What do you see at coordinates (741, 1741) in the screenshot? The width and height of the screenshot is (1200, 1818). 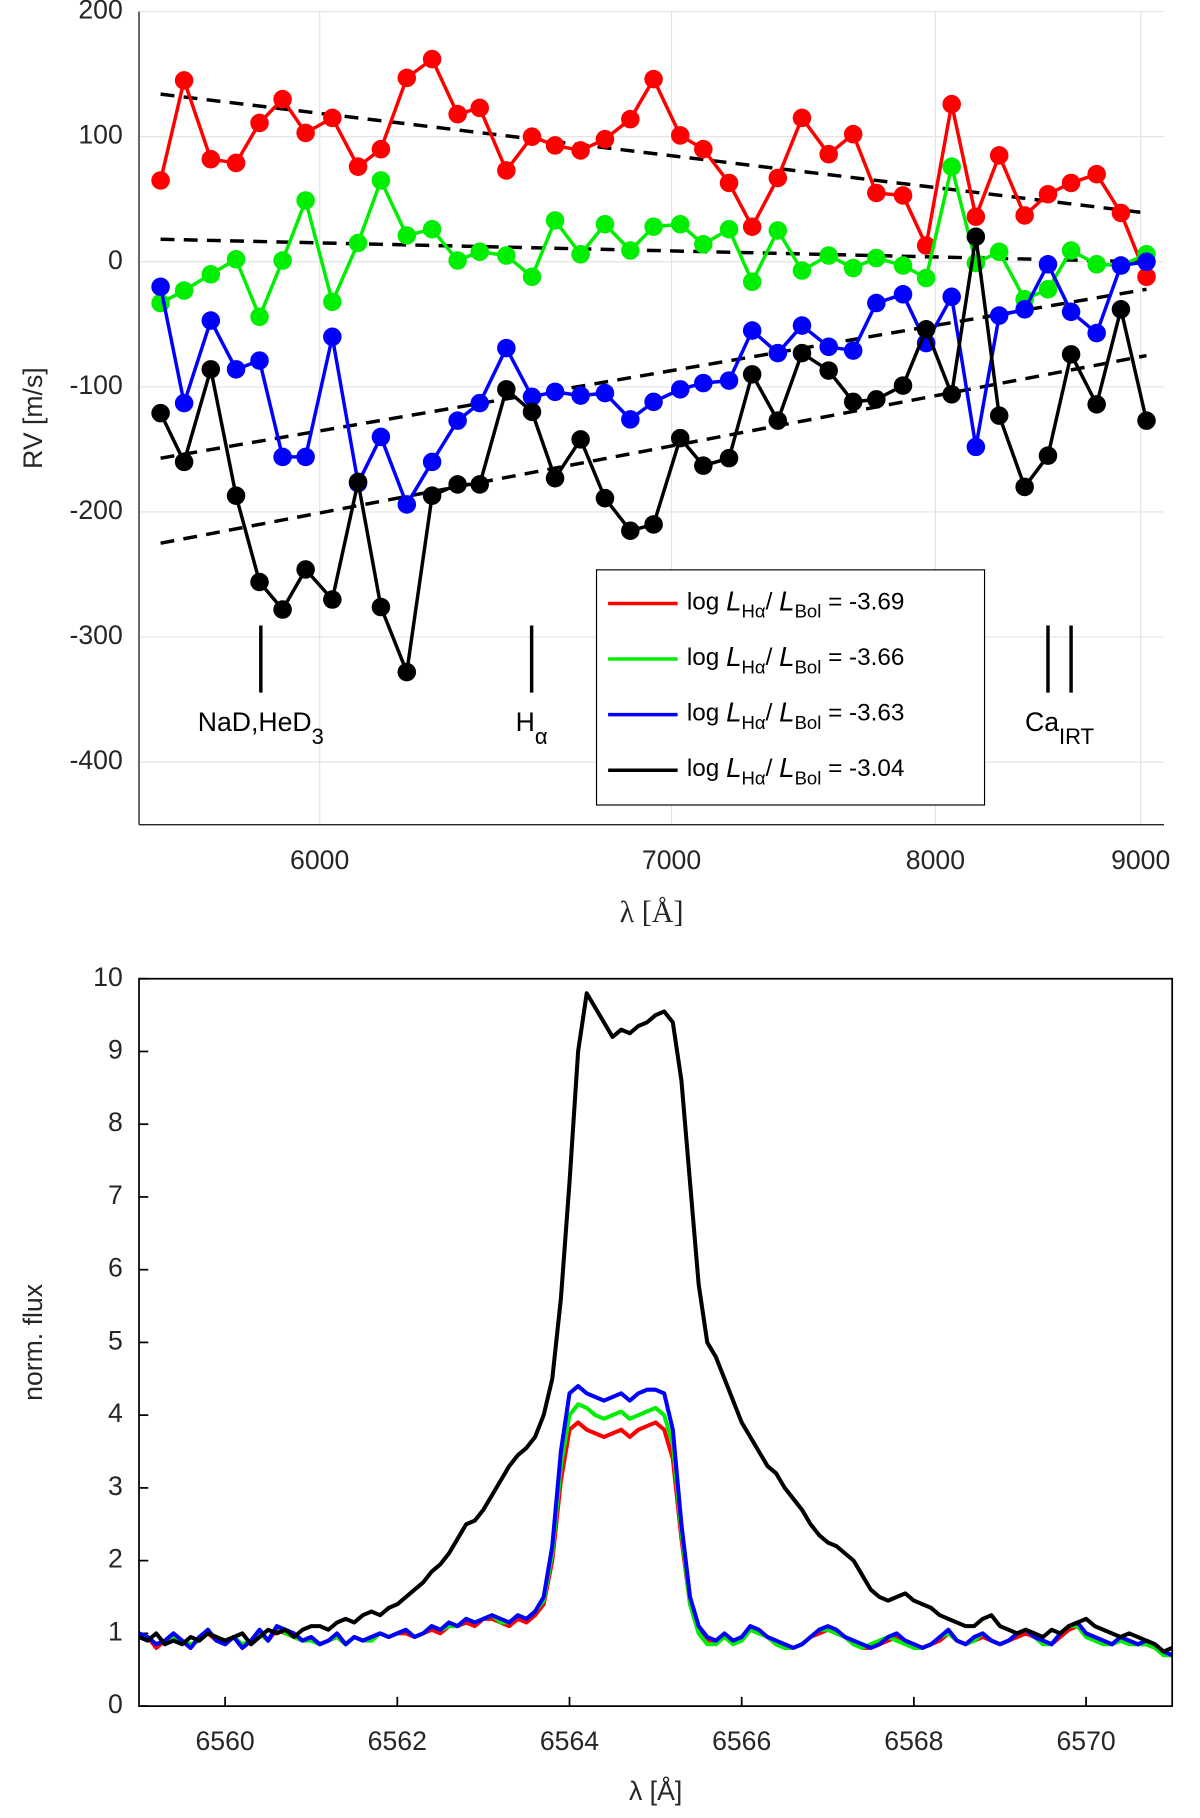 I see `x-tick-label: 6566` at bounding box center [741, 1741].